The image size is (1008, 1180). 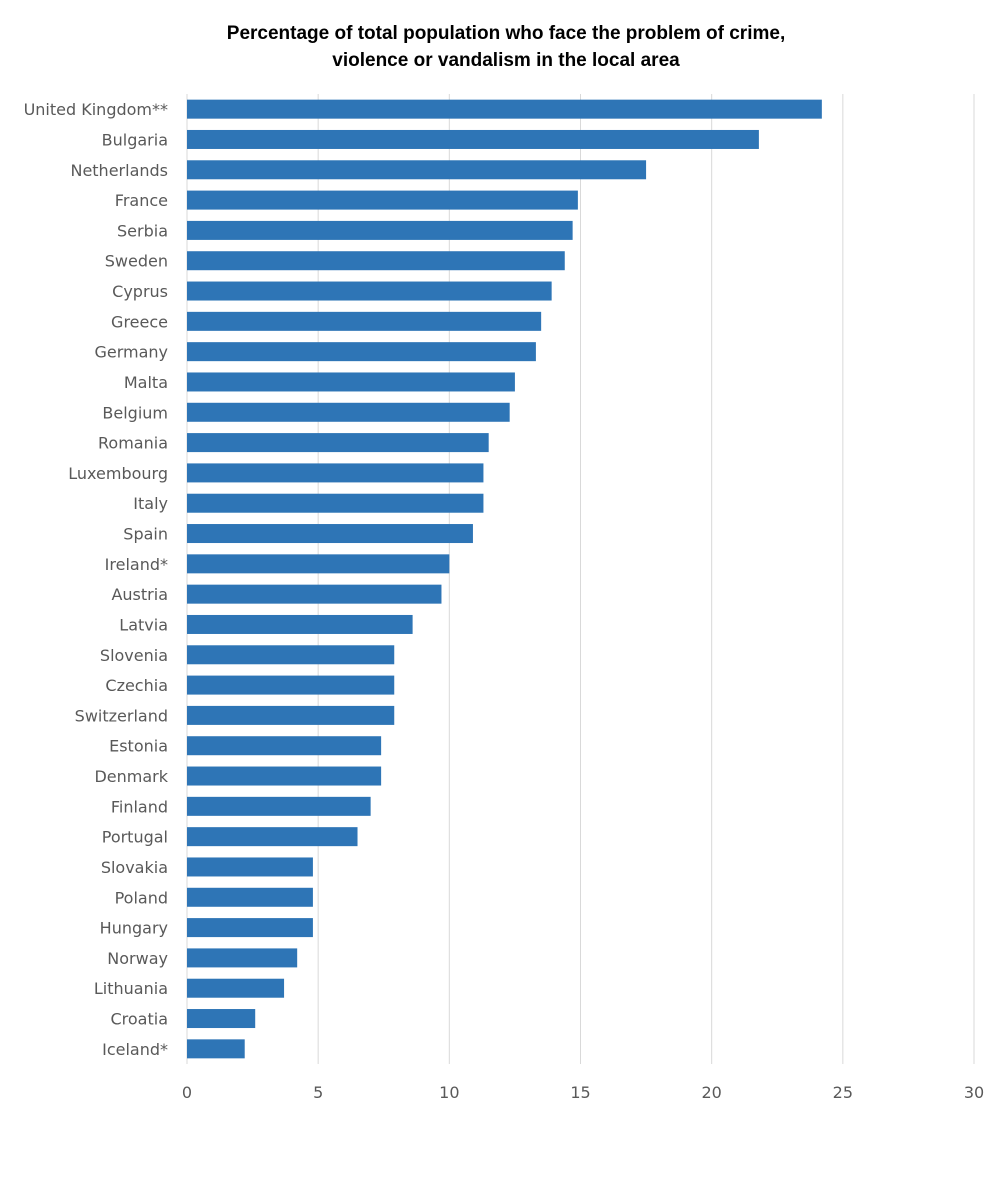 What do you see at coordinates (118, 473) in the screenshot?
I see `category-label: Luxembourg` at bounding box center [118, 473].